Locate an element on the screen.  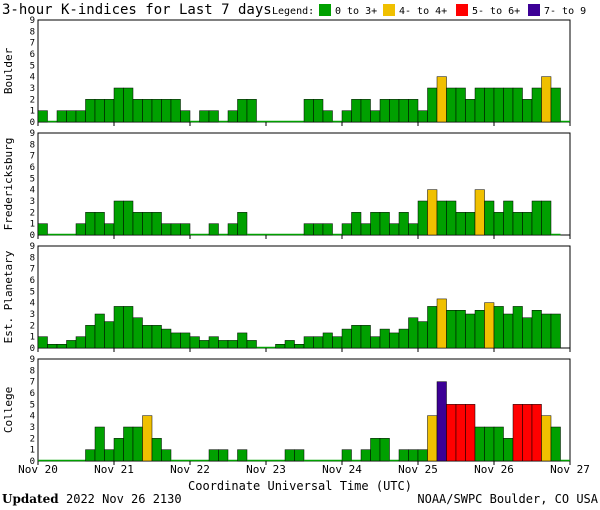
x-tick-label: Nov 23 is located at coordinates (266, 469).